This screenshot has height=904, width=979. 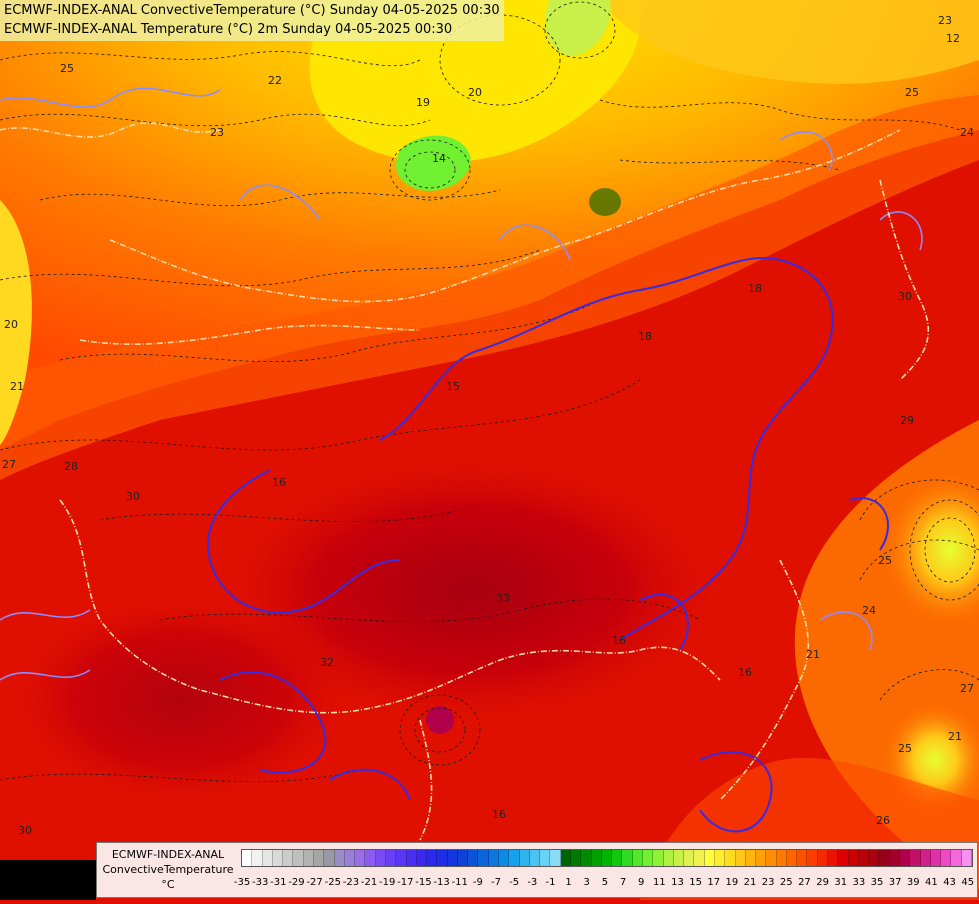 I want to click on legend-tick-label: 29, so click(x=822, y=882).